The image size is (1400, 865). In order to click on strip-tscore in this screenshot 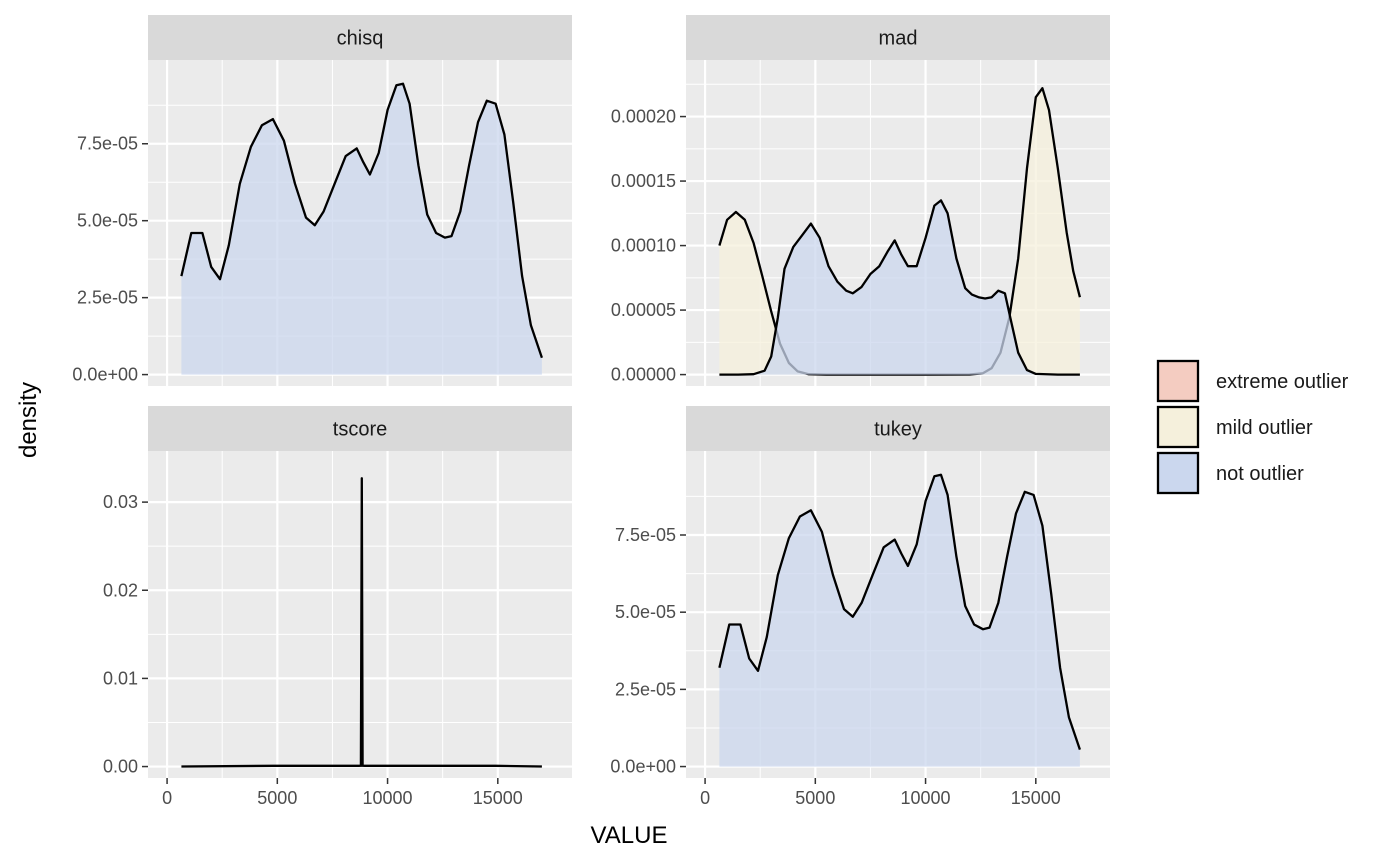, I will do `click(360, 428)`.